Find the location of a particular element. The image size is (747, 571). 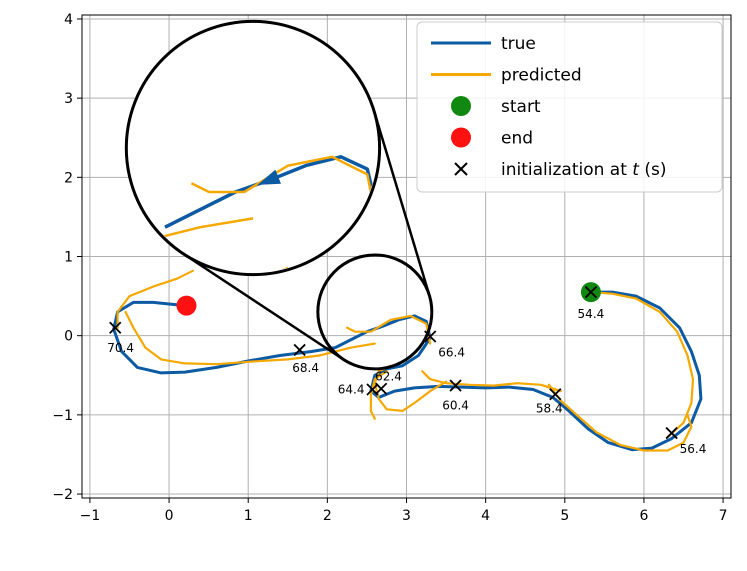

x-tick-label: 3 is located at coordinates (406, 516).